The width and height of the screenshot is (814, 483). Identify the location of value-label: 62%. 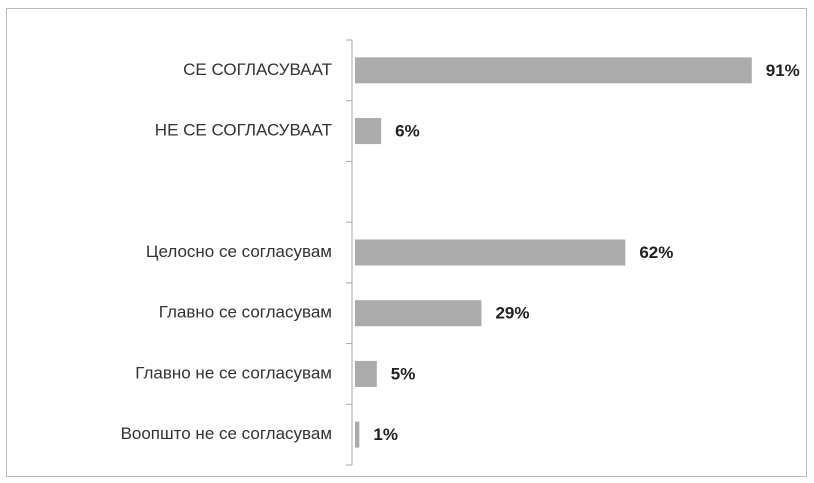
(656, 252).